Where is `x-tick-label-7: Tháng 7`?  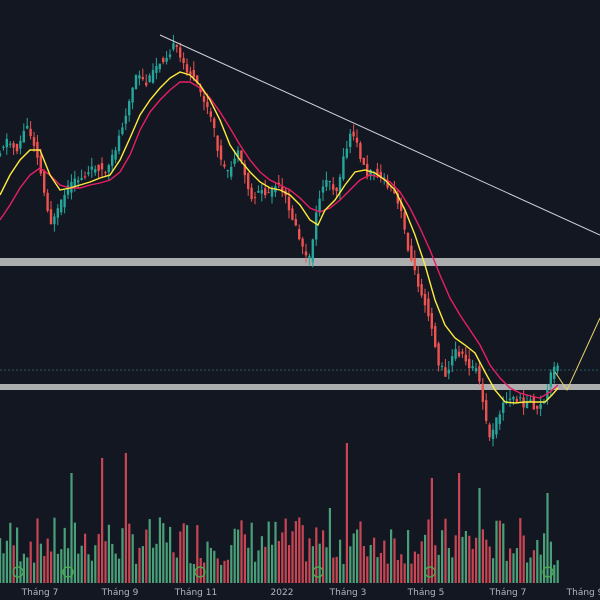 x-tick-label-7: Tháng 7 is located at coordinates (508, 593).